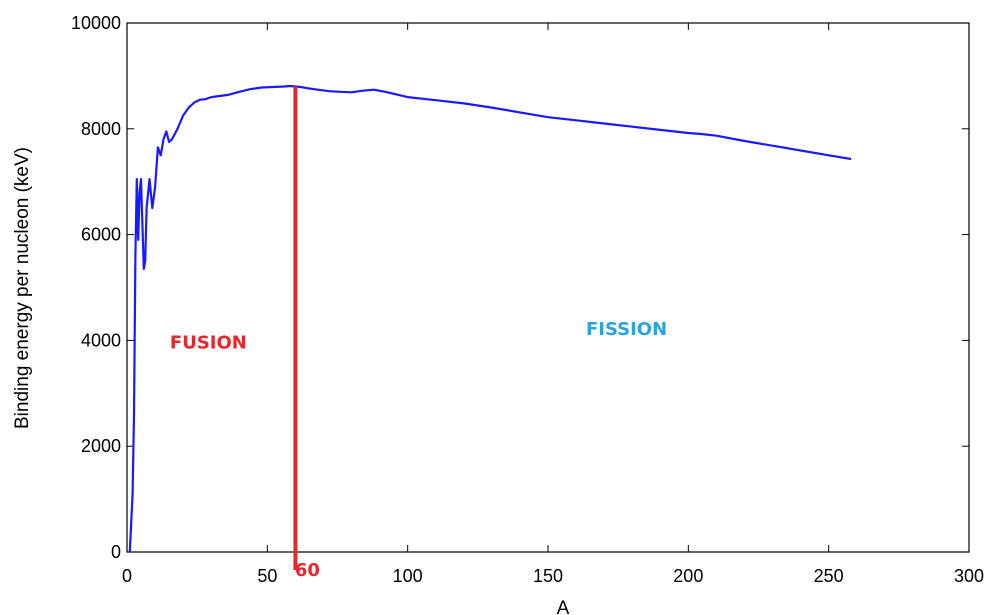 The height and width of the screenshot is (615, 994). What do you see at coordinates (969, 576) in the screenshot?
I see `x-tick-label: 300` at bounding box center [969, 576].